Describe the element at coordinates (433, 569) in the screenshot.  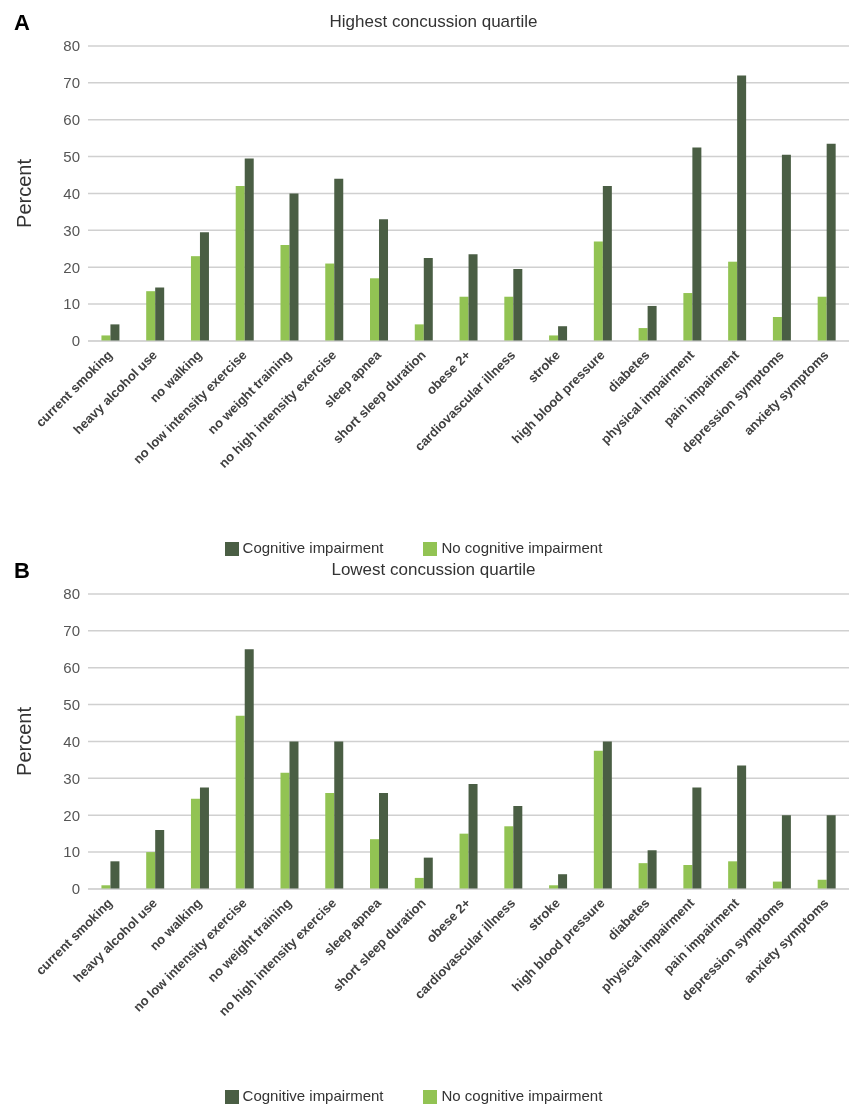
I see `chart-title: Lowest concussion quartile` at that location.